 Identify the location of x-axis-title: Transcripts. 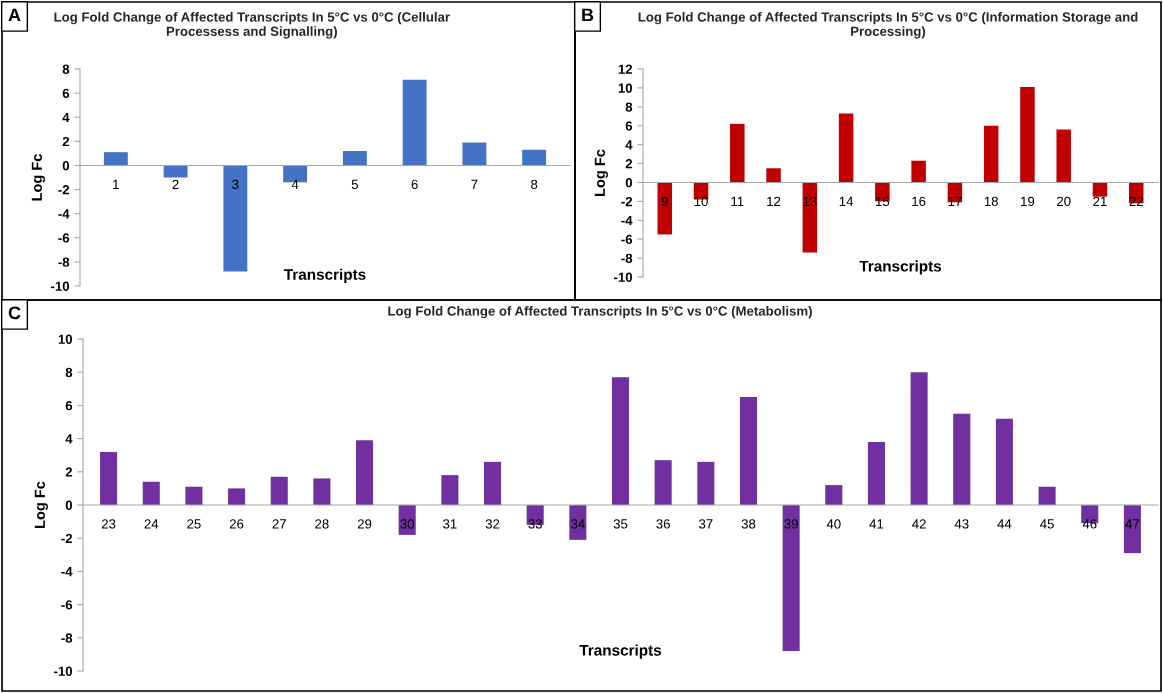
(620, 651).